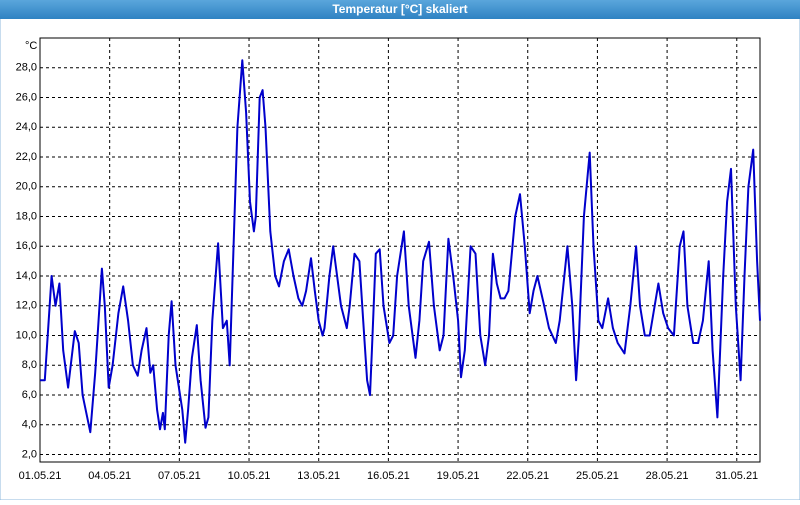 The height and width of the screenshot is (505, 800). Describe the element at coordinates (29, 395) in the screenshot. I see `y-tick-label: 6,0` at that location.